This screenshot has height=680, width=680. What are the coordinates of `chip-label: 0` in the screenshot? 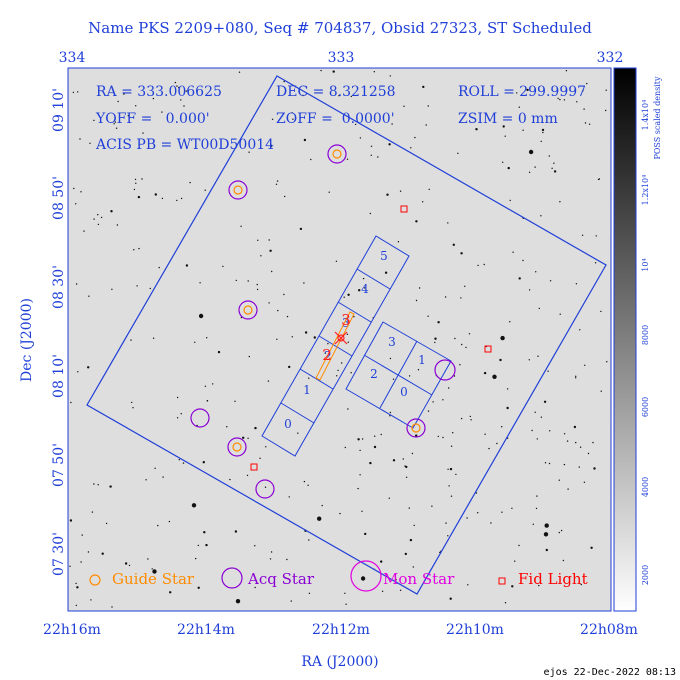 It's located at (404, 392).